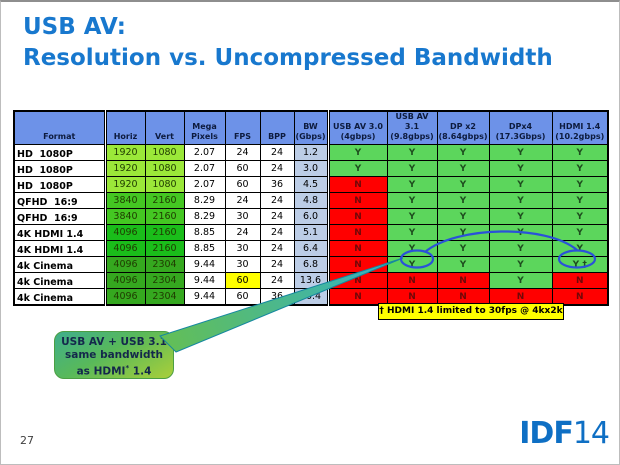  What do you see at coordinates (580, 264) in the screenshot?
I see `table-cell: Y †` at bounding box center [580, 264].